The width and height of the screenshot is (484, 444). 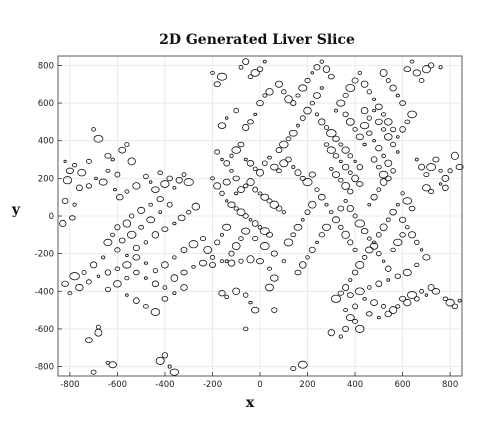 What do you see at coordinates (257, 40) in the screenshot?
I see `chart-title: 2D Generated Liver Slice` at bounding box center [257, 40].